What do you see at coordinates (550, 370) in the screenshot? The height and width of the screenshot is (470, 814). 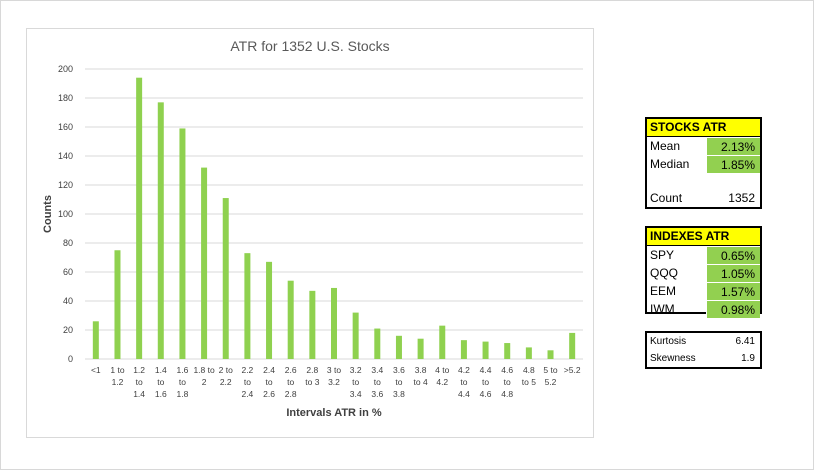 I see `x-tick-label: 5 to` at bounding box center [550, 370].